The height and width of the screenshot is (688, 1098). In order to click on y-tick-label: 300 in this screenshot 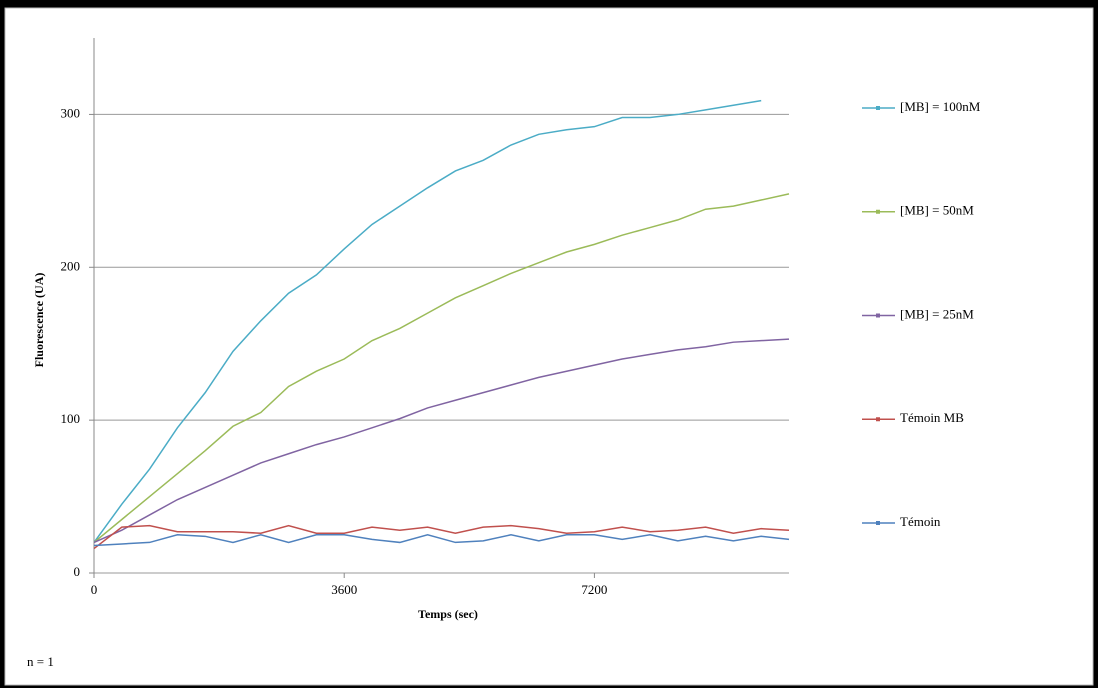, I will do `click(71, 112)`.